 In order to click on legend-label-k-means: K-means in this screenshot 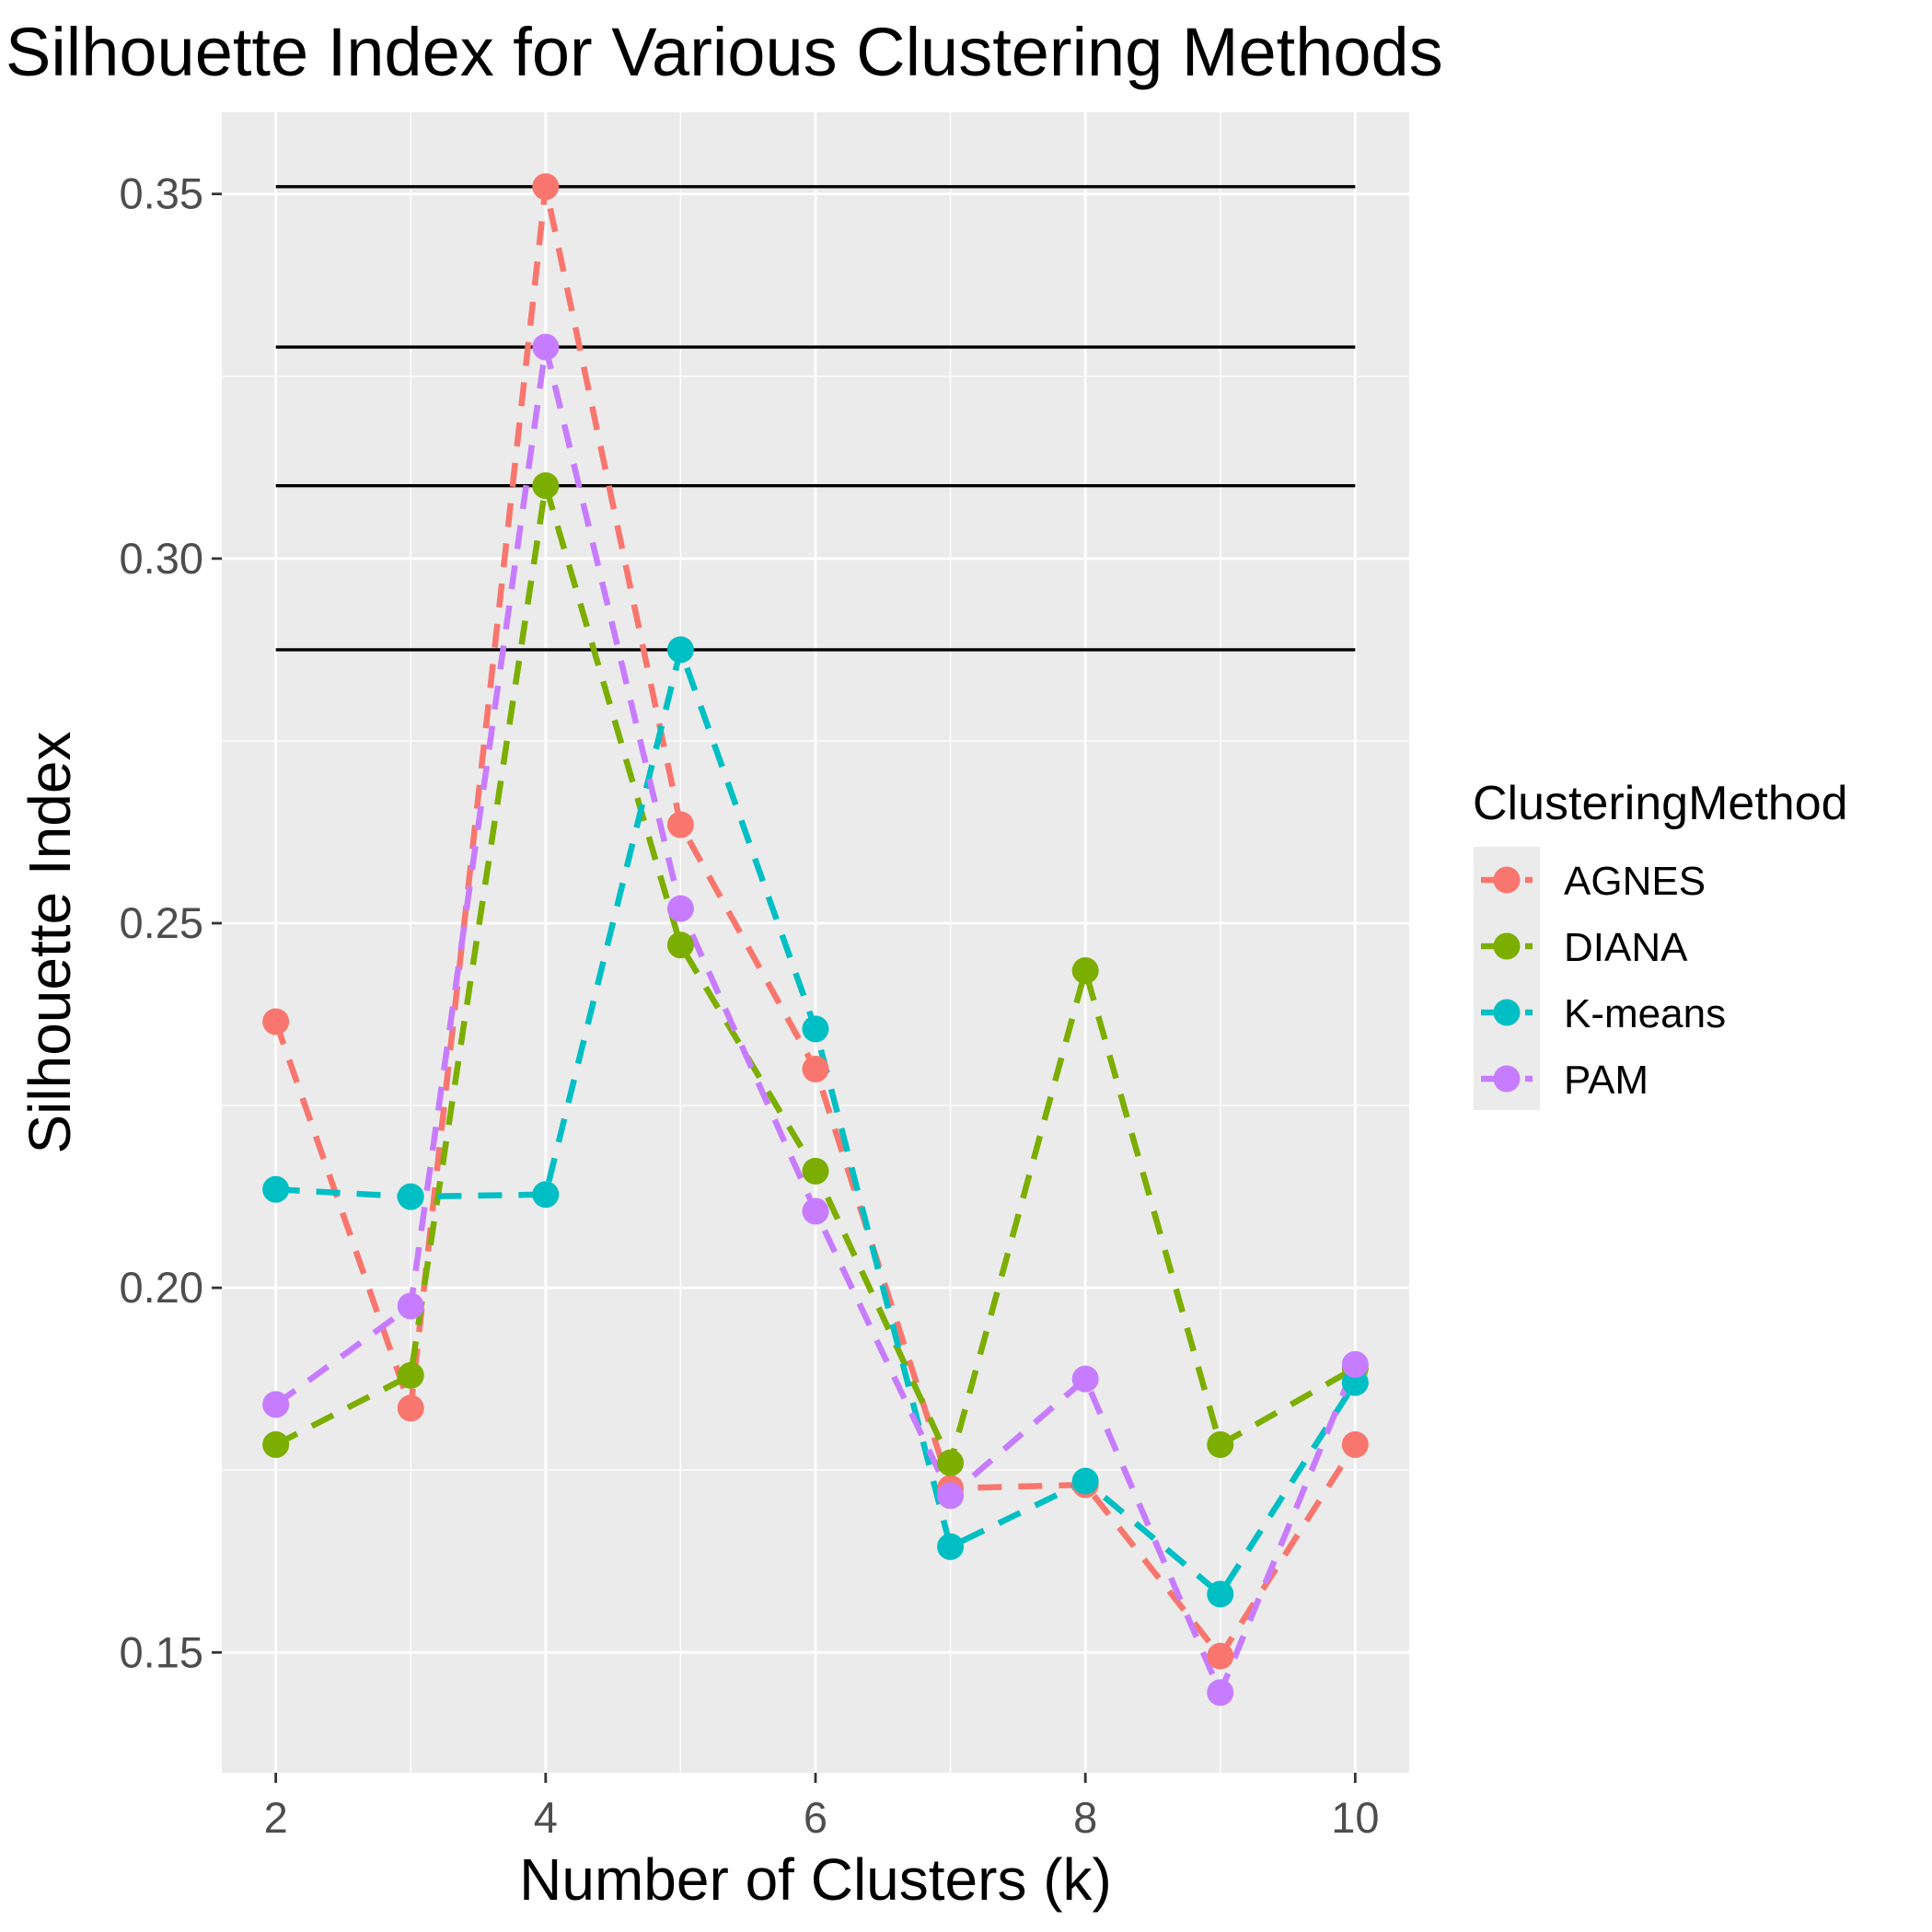, I will do `click(1645, 1013)`.